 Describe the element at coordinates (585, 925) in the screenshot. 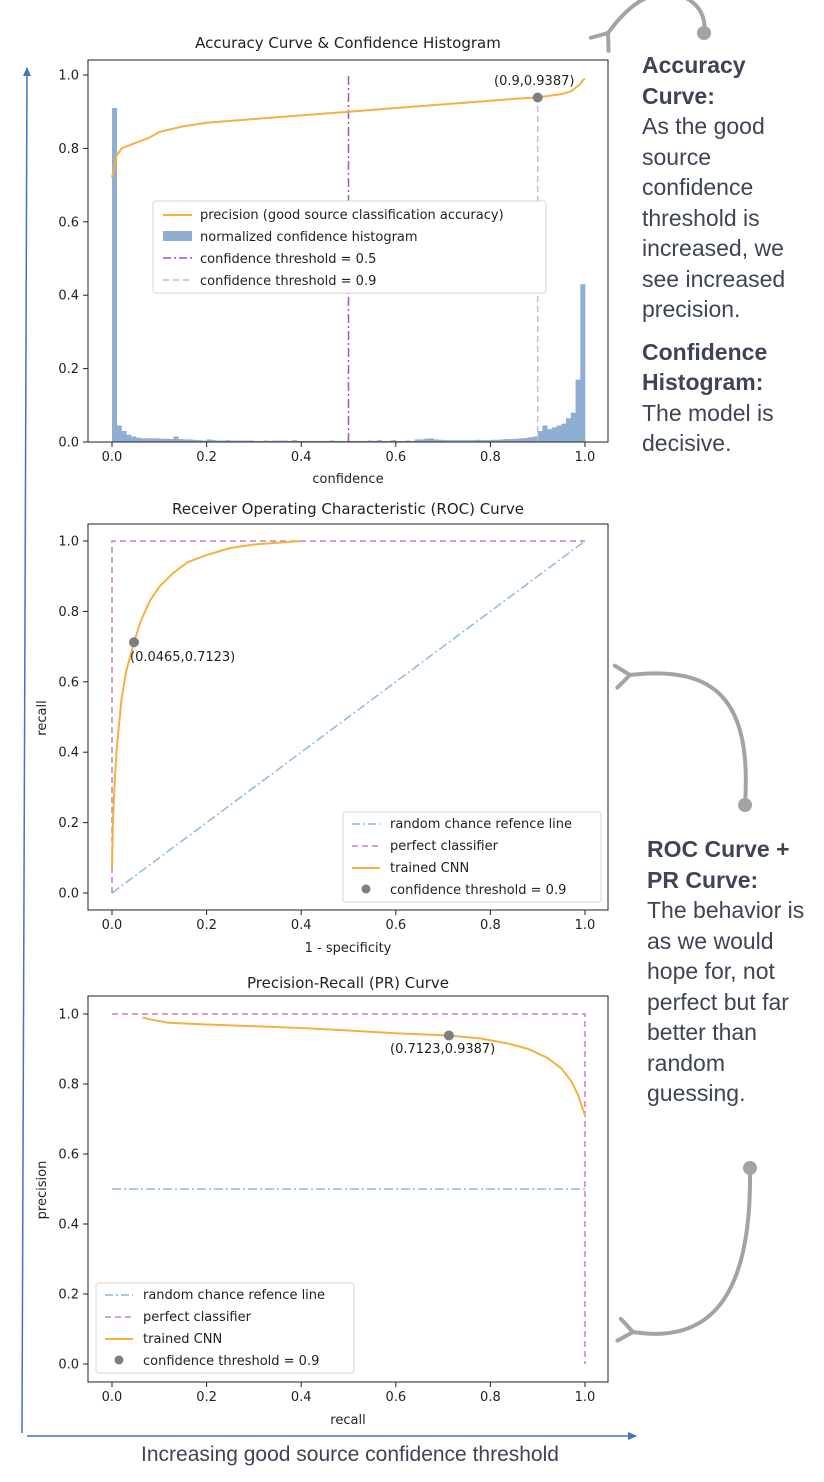

I see `x-tick-label: 1.0` at that location.